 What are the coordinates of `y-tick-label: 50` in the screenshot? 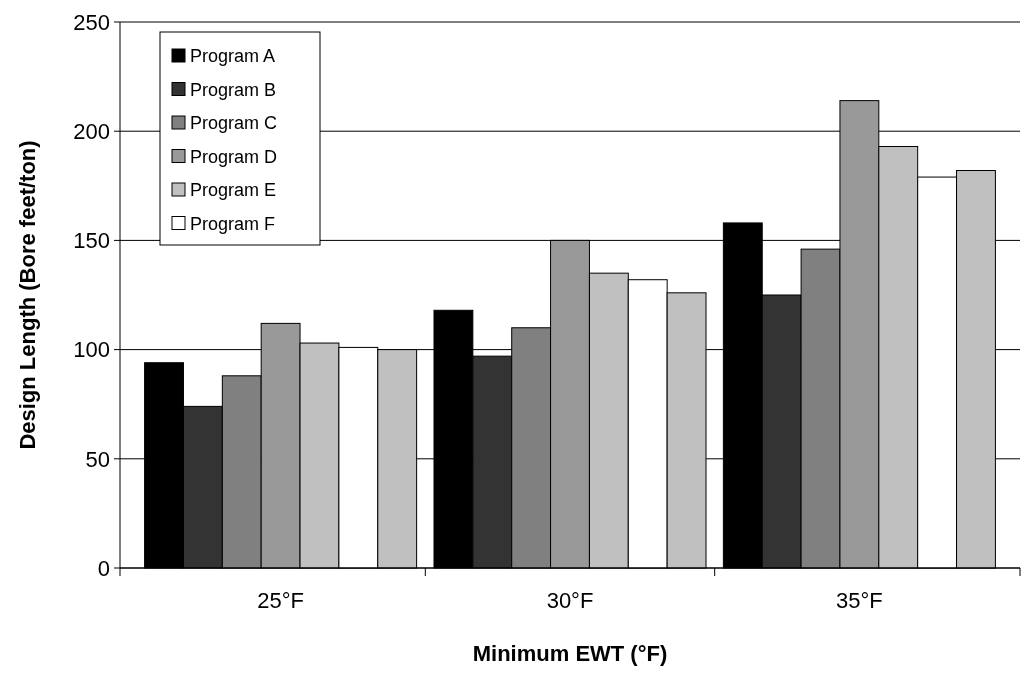 It's located at (97, 459).